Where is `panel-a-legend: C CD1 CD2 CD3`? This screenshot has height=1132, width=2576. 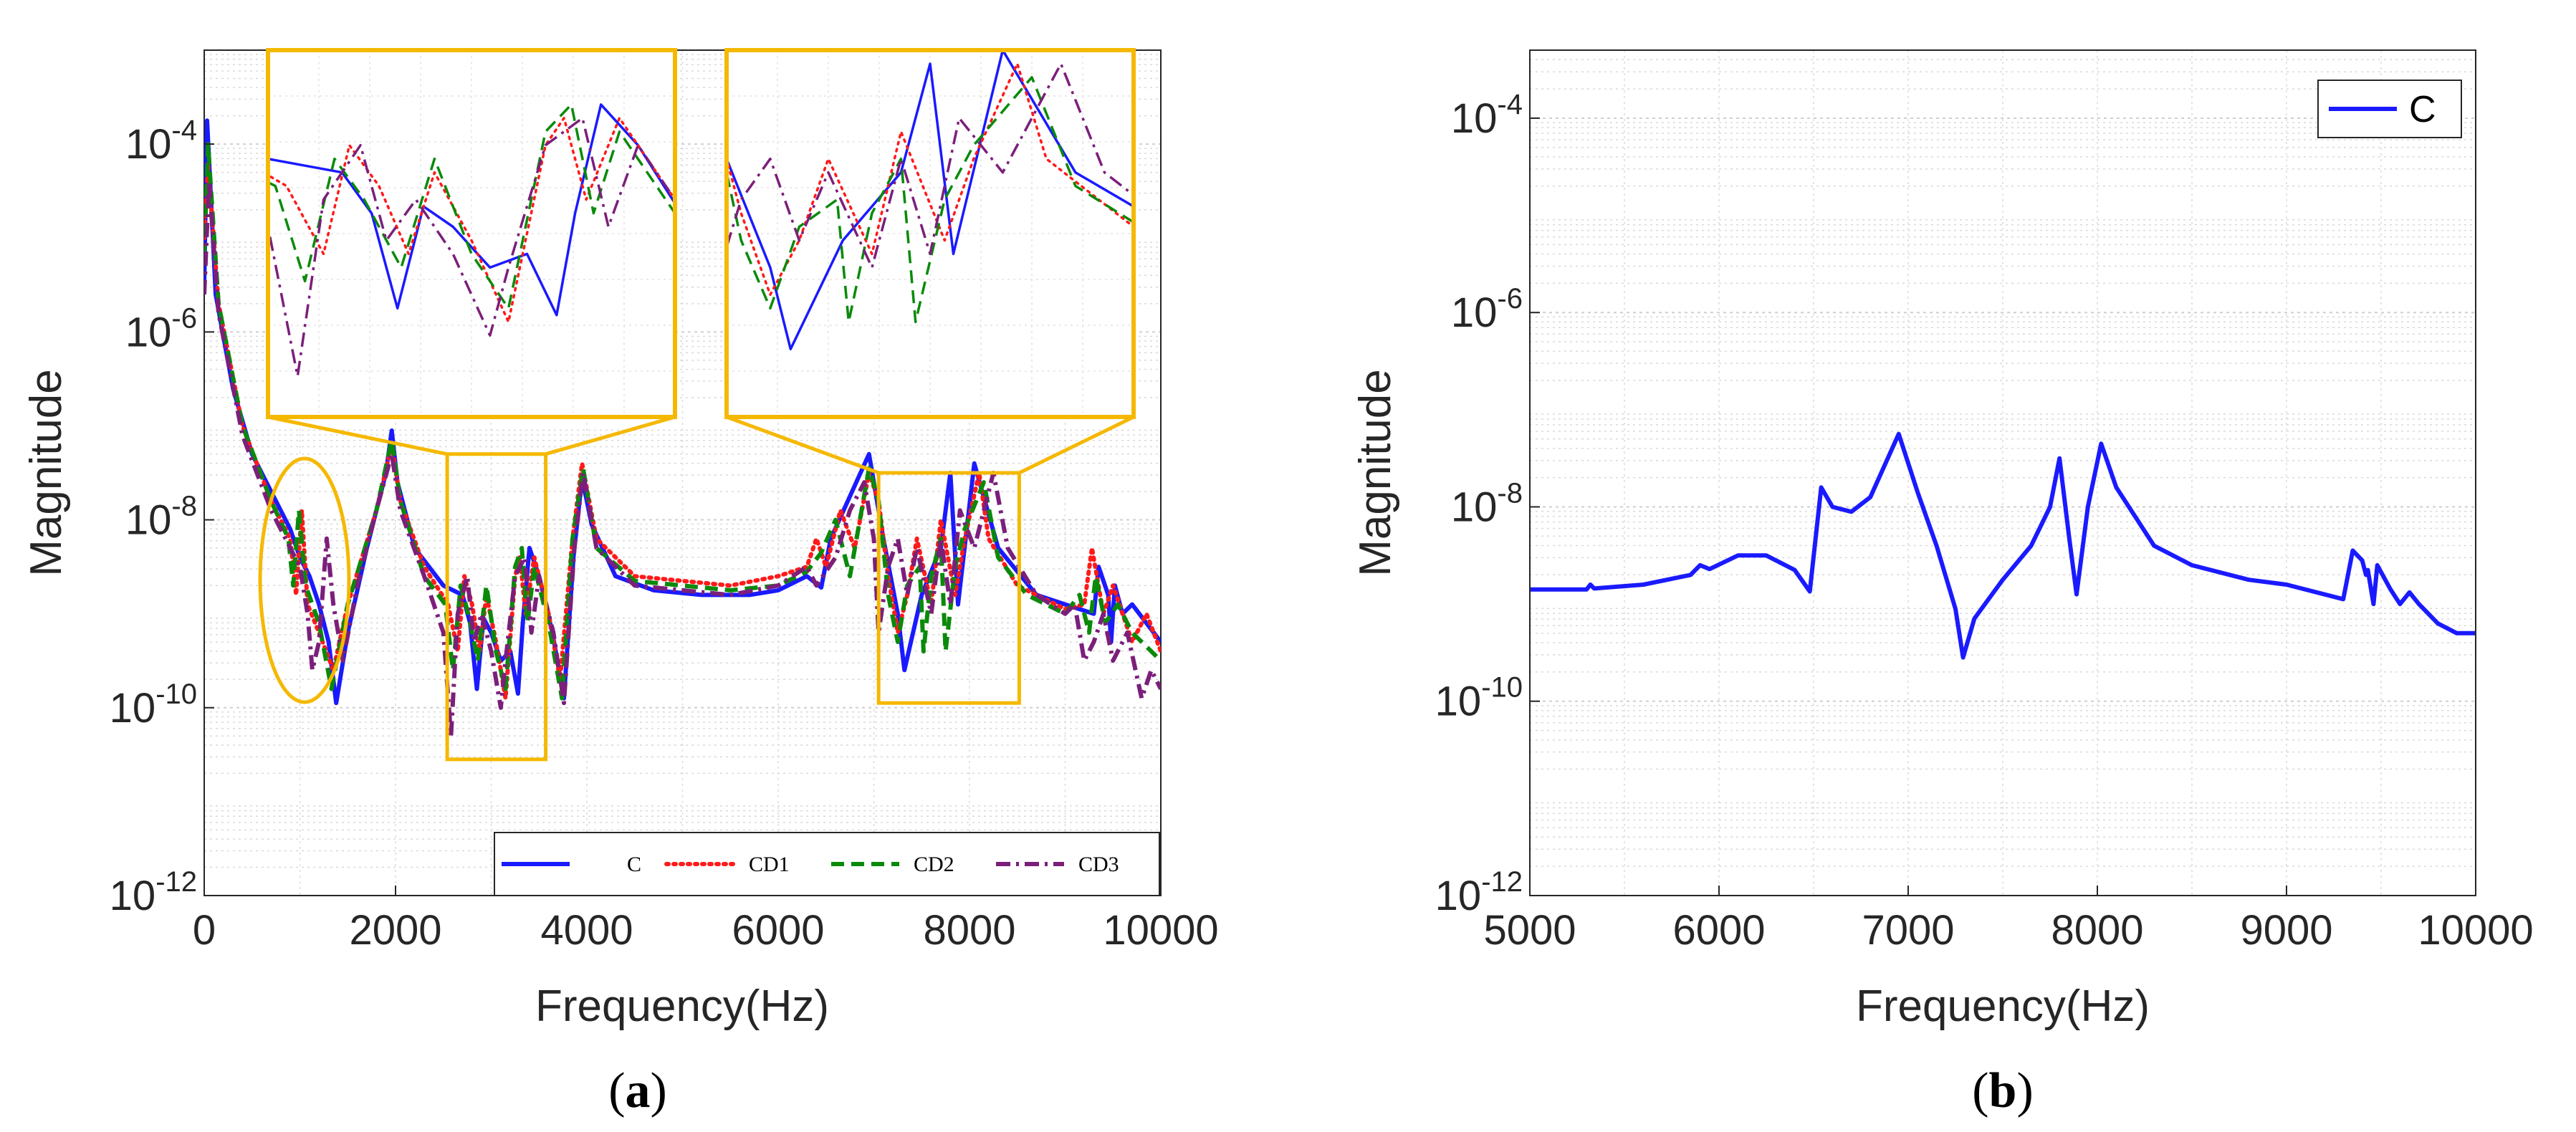
panel-a-legend: C CD1 CD2 CD3 is located at coordinates (827, 864).